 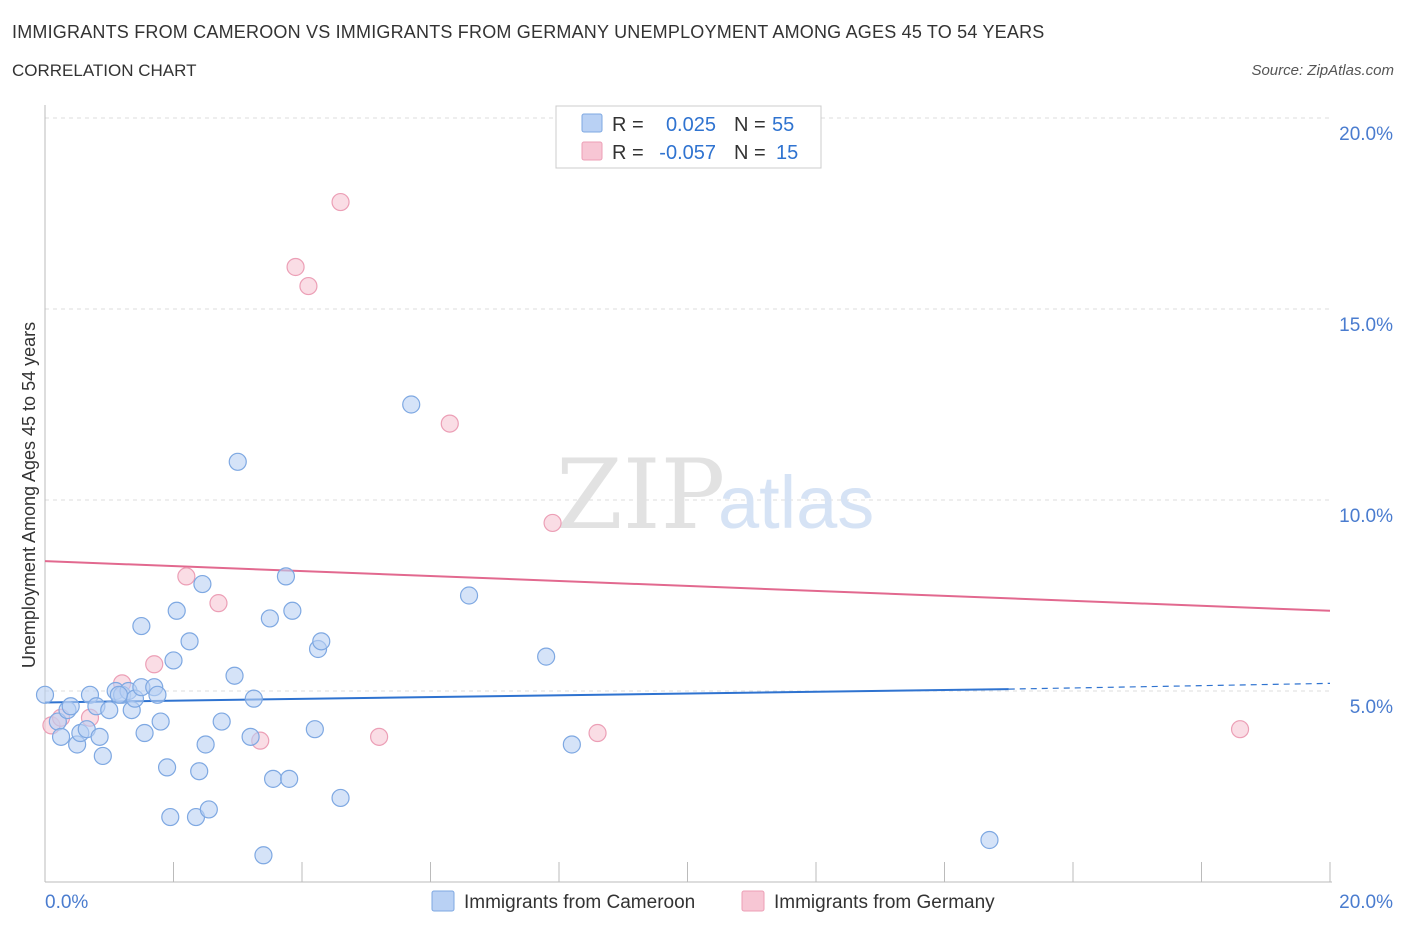 I want to click on trend-line-cameroon, so click(x=526, y=696).